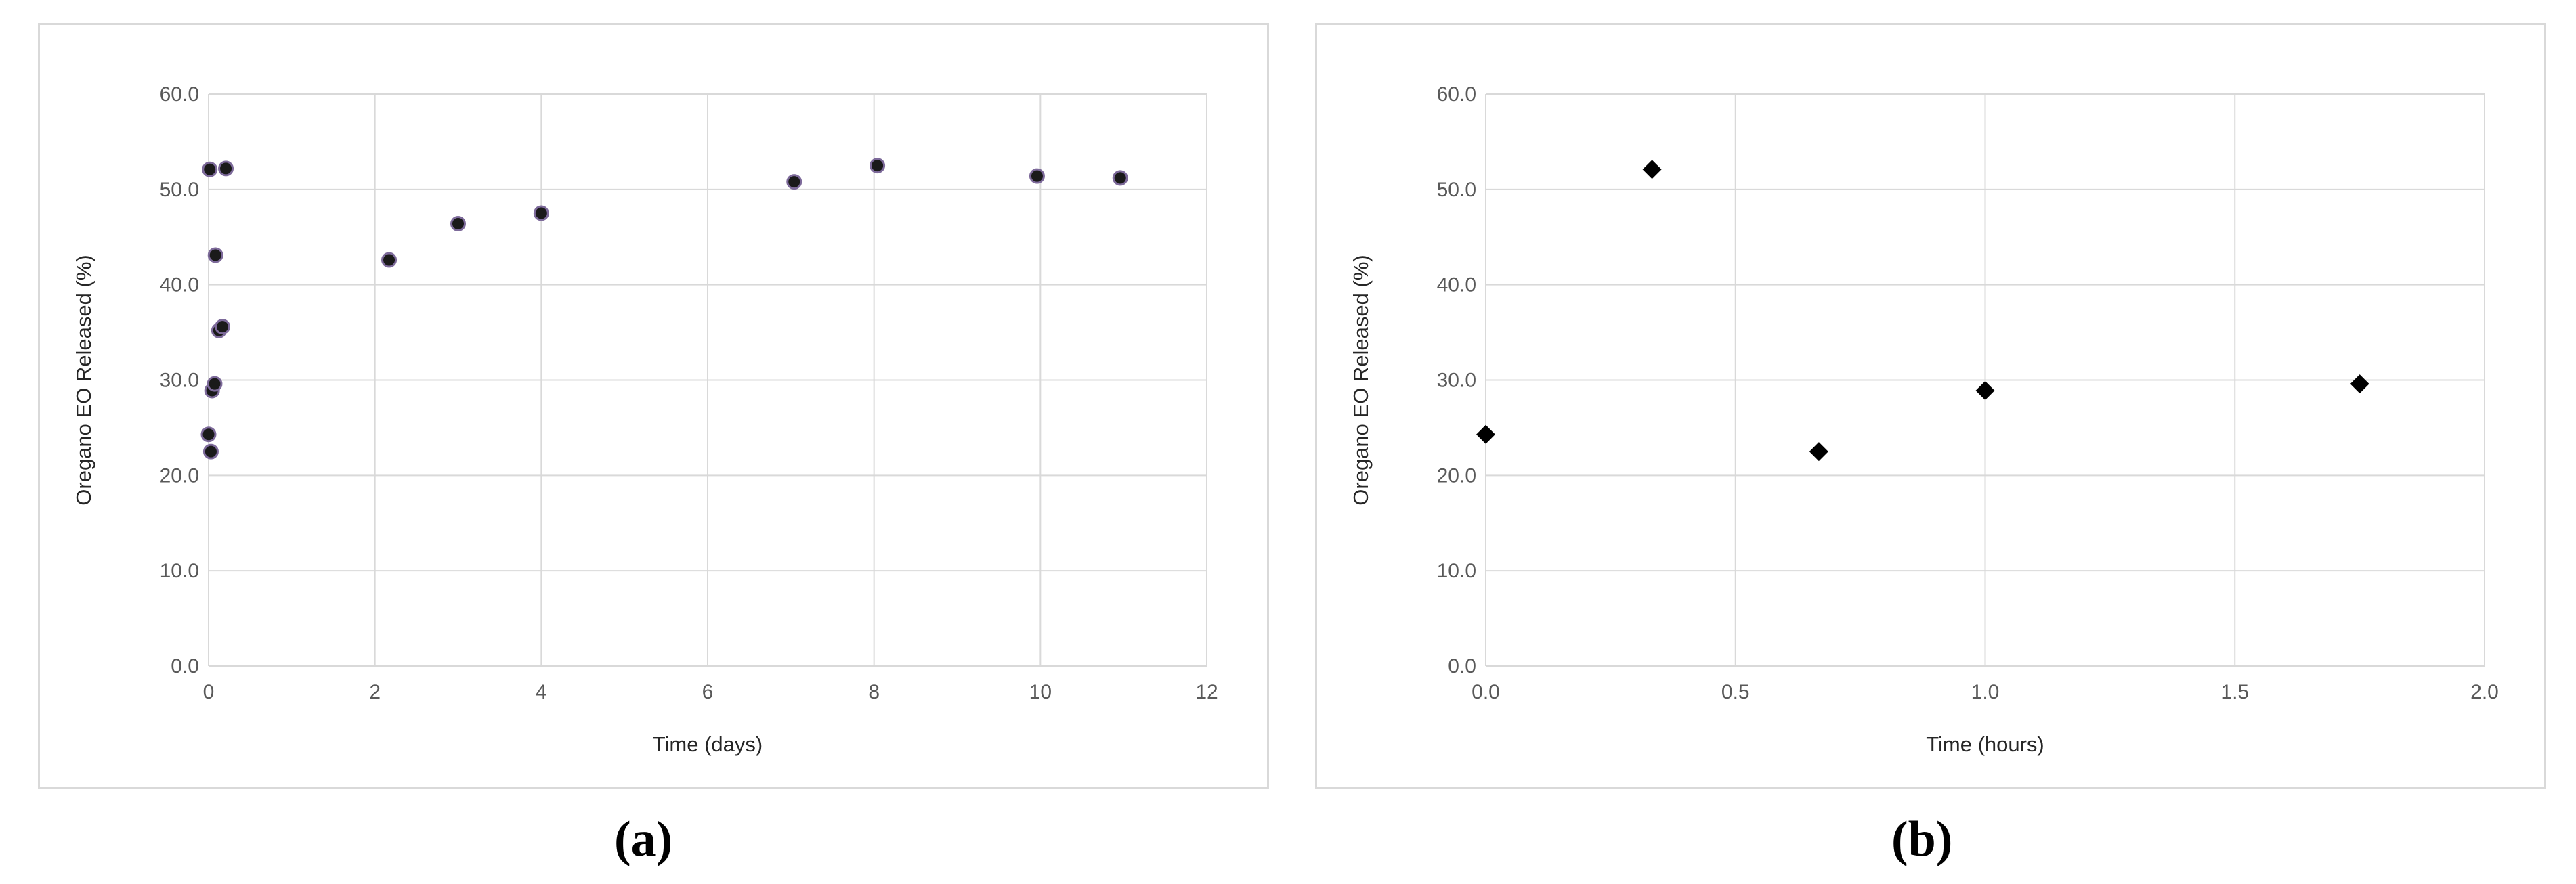  Describe the element at coordinates (375, 692) in the screenshot. I see `x-tick-label: 2` at that location.